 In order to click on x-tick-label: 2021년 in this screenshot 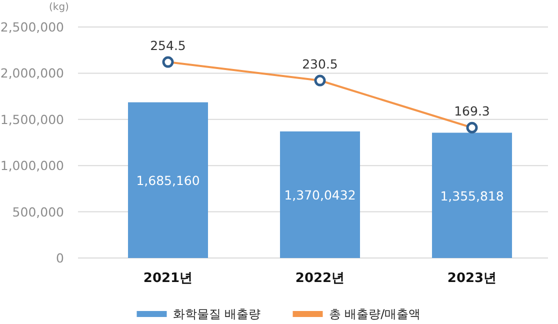, I will do `click(168, 278)`.